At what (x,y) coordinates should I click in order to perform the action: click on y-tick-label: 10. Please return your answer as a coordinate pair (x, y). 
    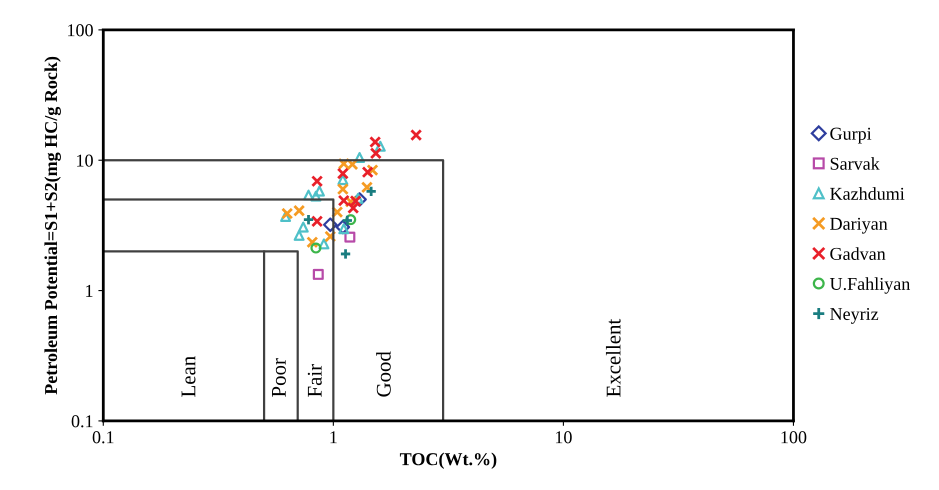
    Looking at the image, I should click on (85, 160).